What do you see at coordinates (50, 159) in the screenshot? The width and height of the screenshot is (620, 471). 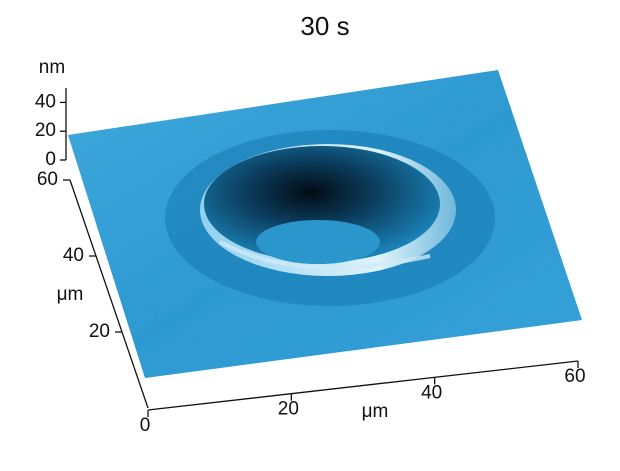 I see `z-axis-tick-label: 0` at bounding box center [50, 159].